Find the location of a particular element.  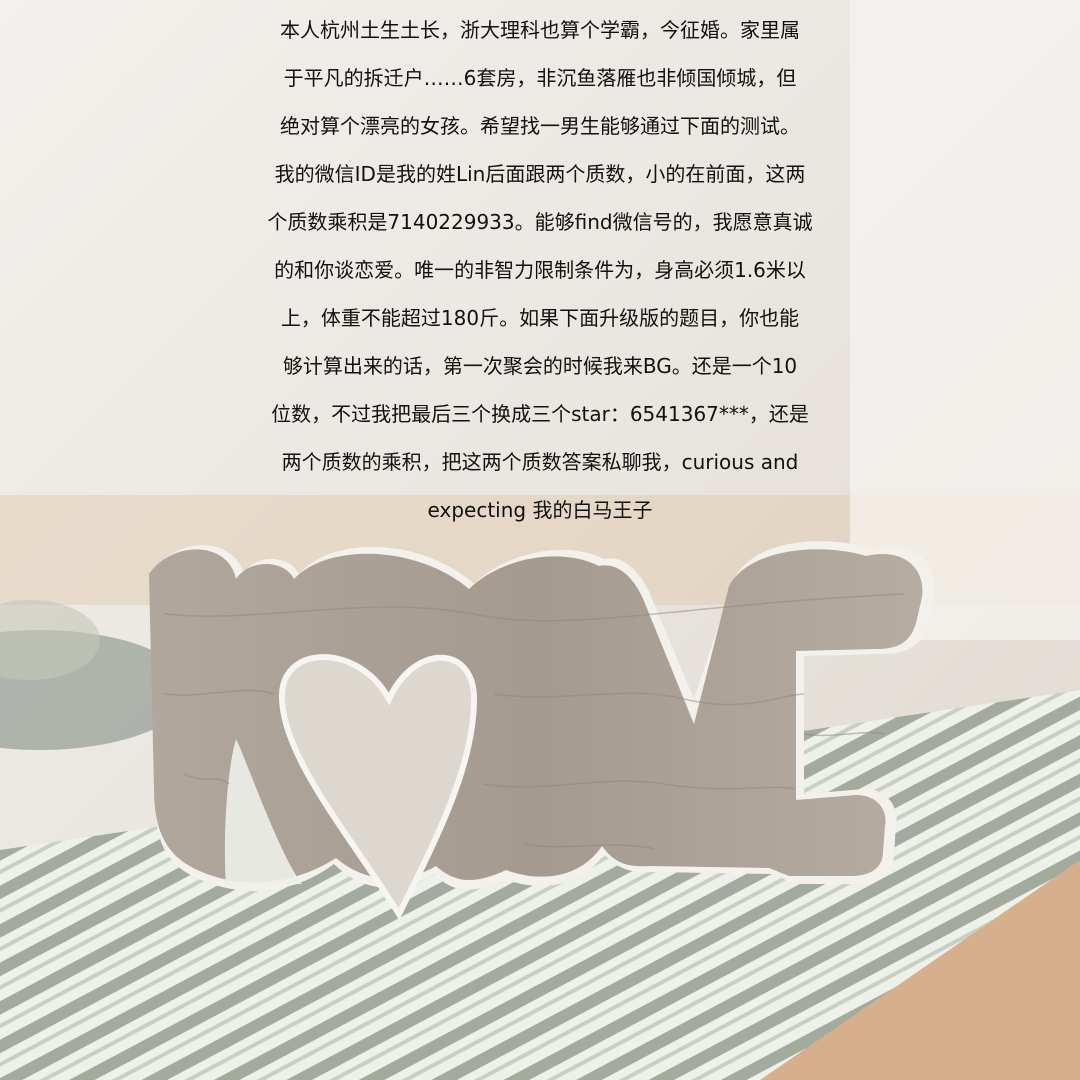

caption-line-5: 个质数乘积是7140229933。能够find微信号的，我愿意真诚 is located at coordinates (540, 222).